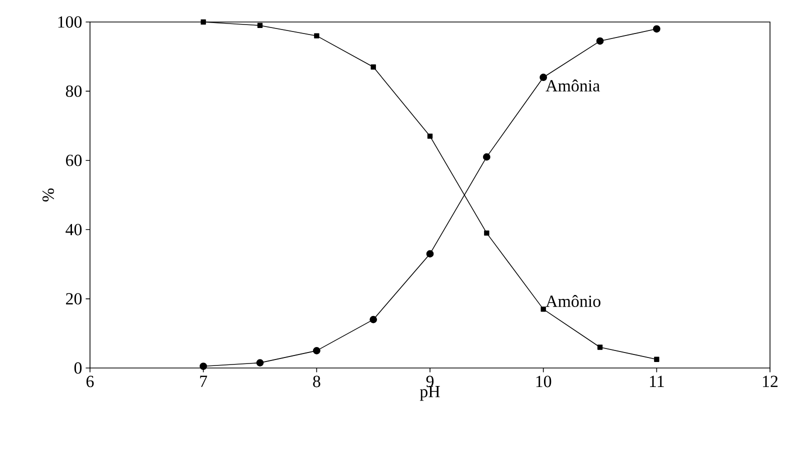 The width and height of the screenshot is (805, 453). I want to click on x-tick-label: 8, so click(316, 382).